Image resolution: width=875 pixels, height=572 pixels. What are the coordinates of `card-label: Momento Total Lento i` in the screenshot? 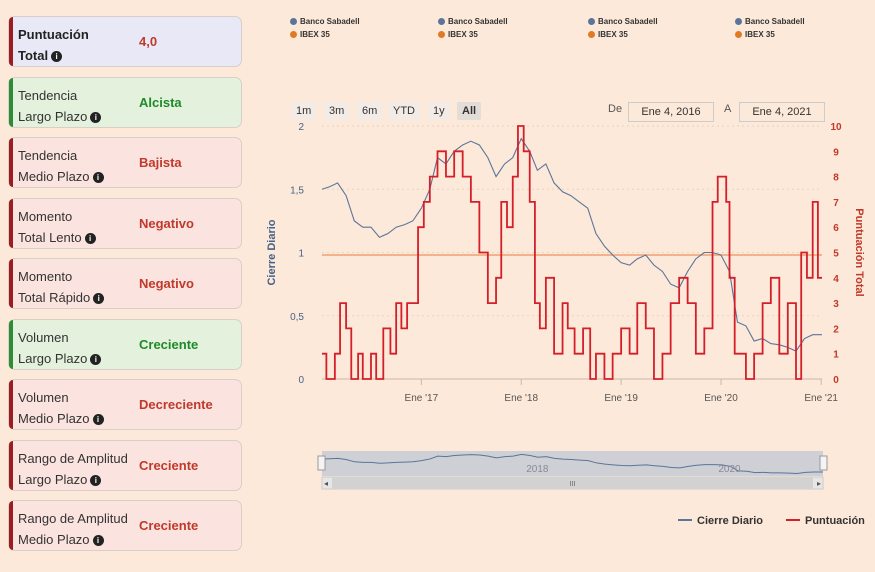 It's located at (57, 227).